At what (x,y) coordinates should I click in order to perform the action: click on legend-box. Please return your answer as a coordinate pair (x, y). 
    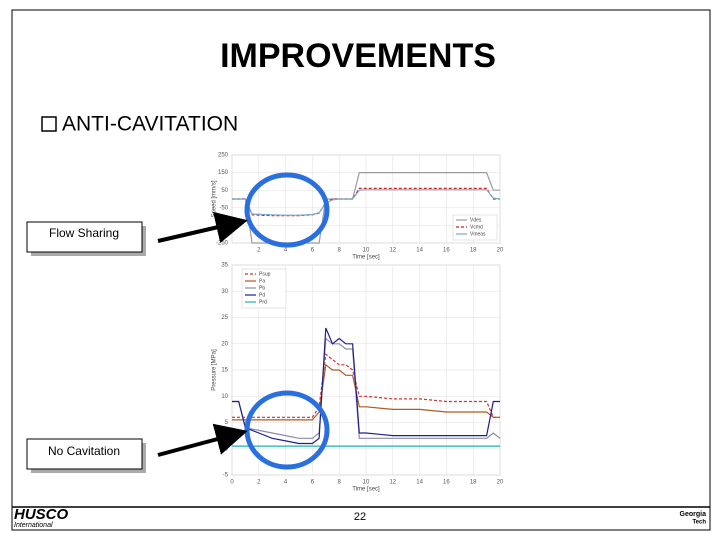
    Looking at the image, I should click on (475, 227).